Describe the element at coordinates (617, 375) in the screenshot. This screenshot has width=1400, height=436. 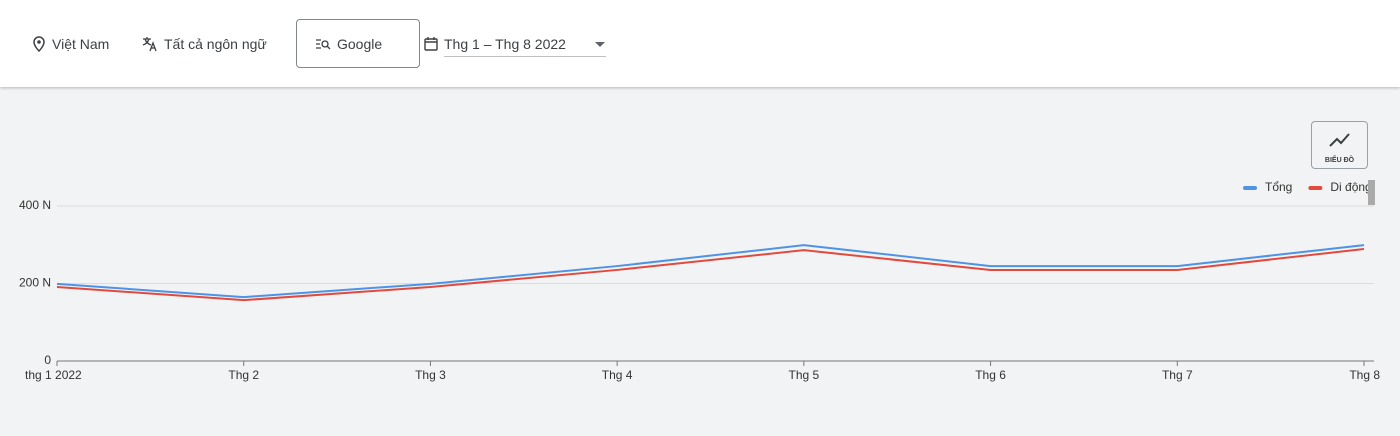
I see `x-tick-label: Thg 4` at that location.